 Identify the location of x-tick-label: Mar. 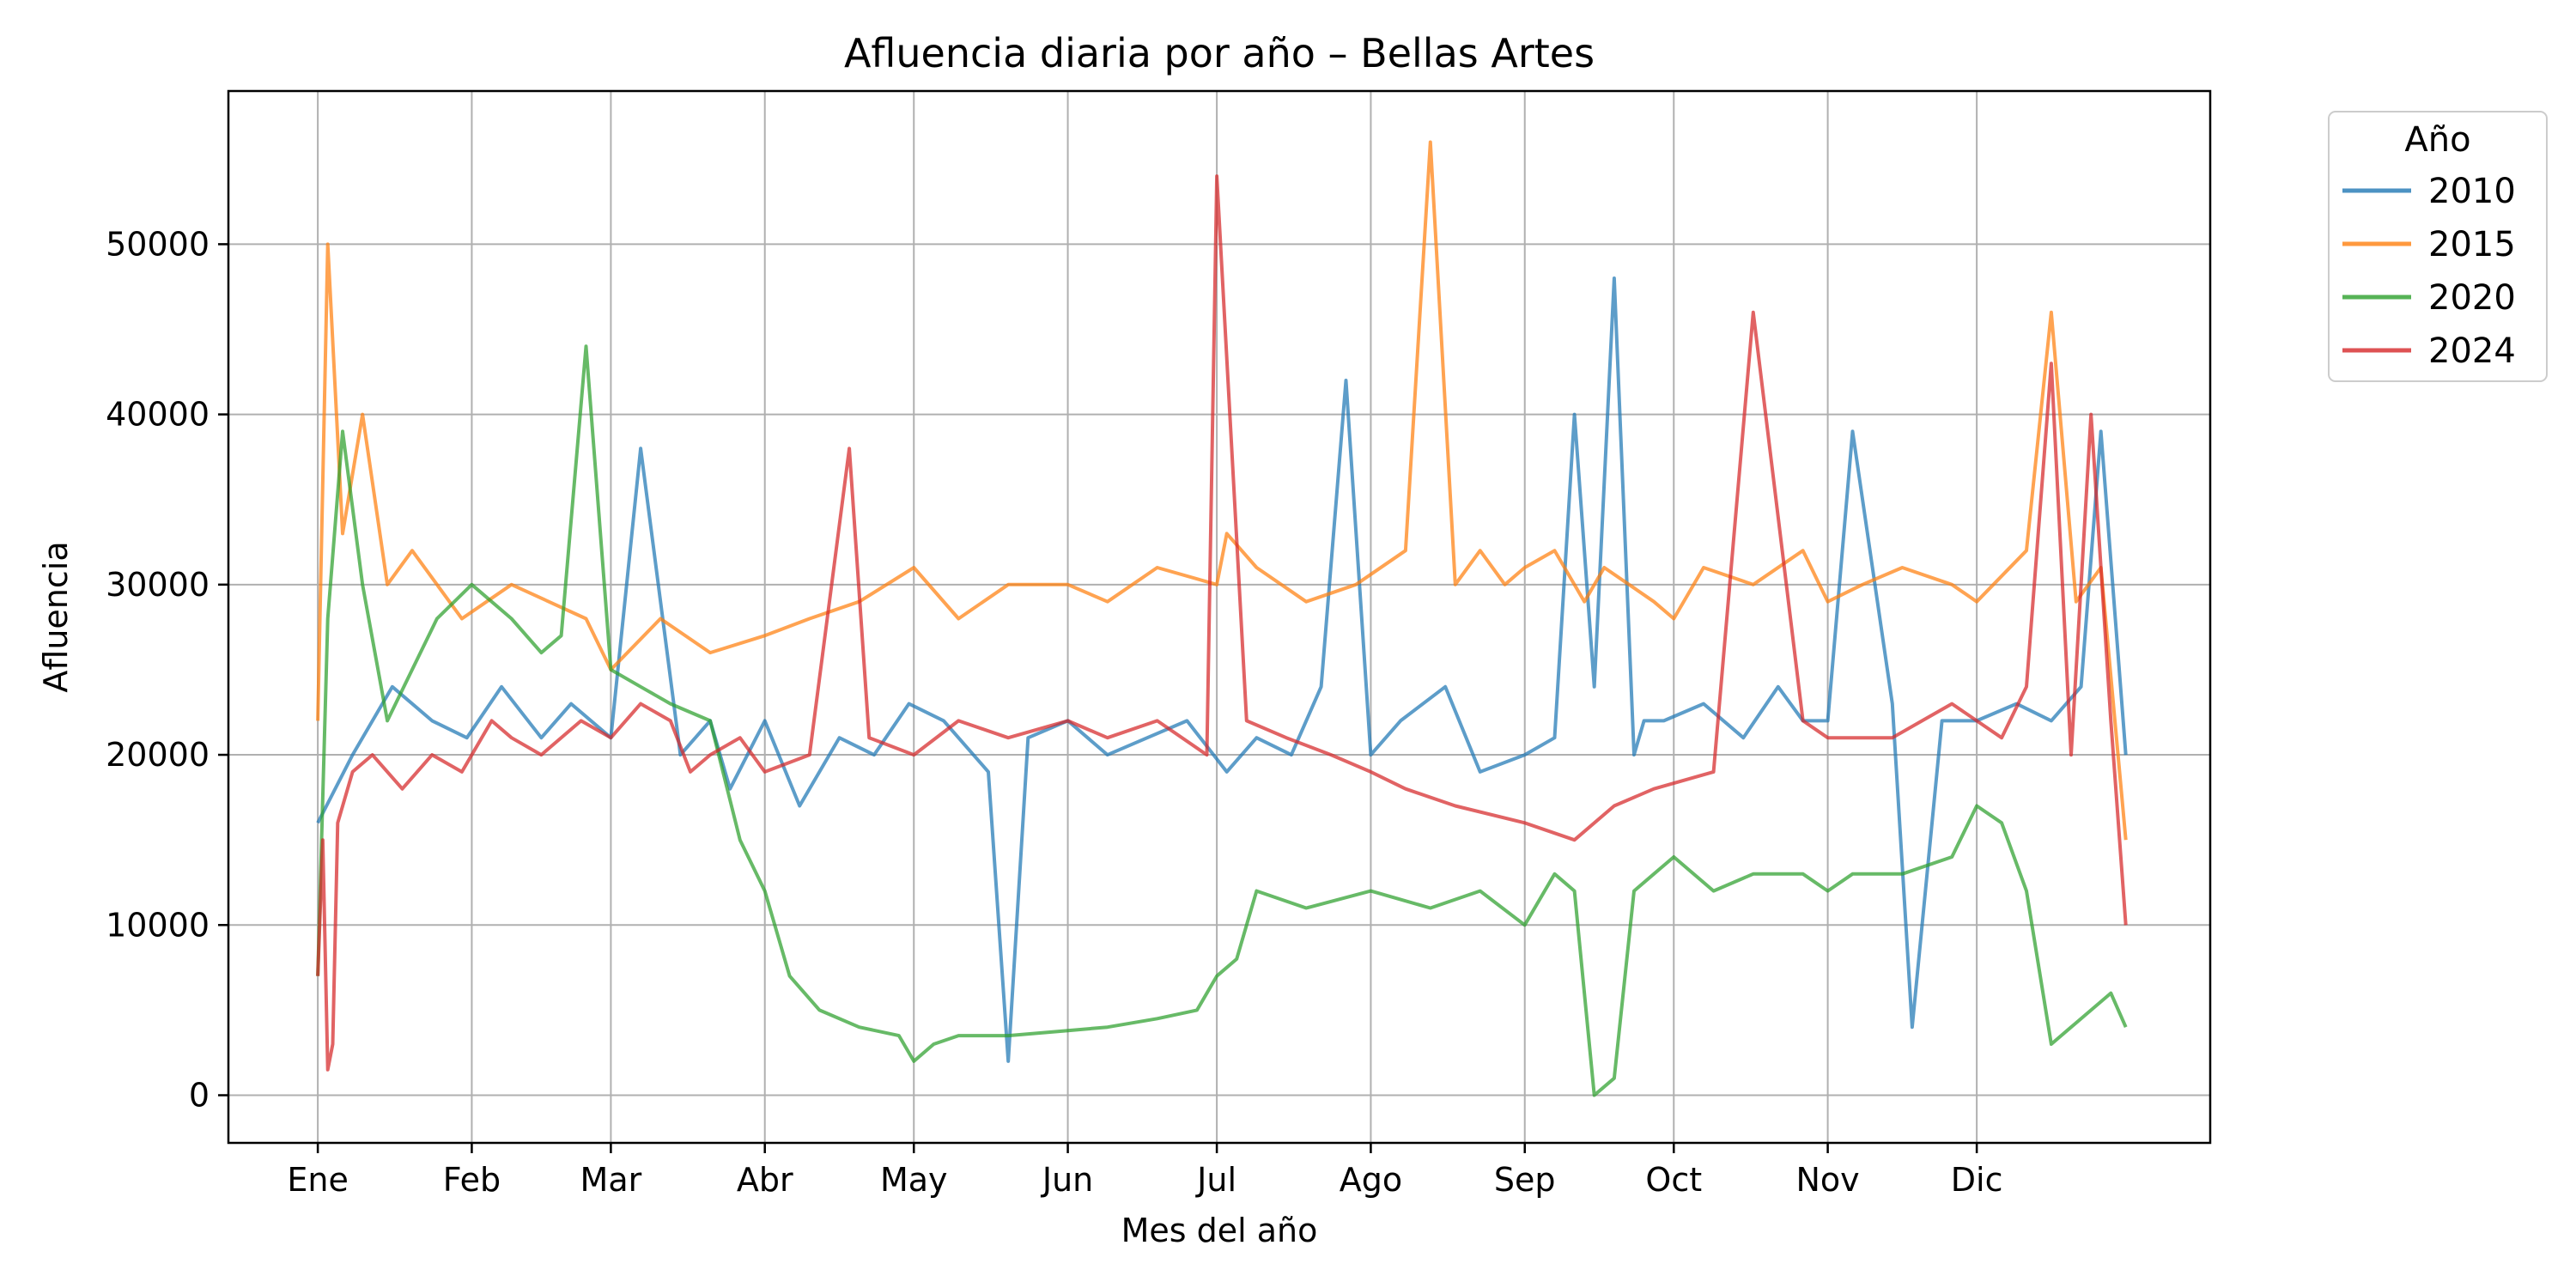
(611, 1180).